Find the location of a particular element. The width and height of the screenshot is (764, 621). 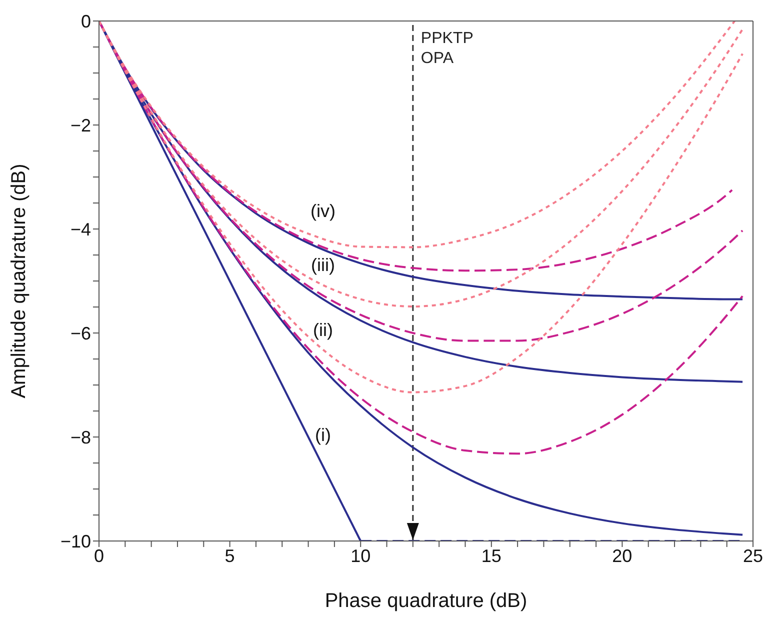

x-tick-label: 0 is located at coordinates (99, 556).